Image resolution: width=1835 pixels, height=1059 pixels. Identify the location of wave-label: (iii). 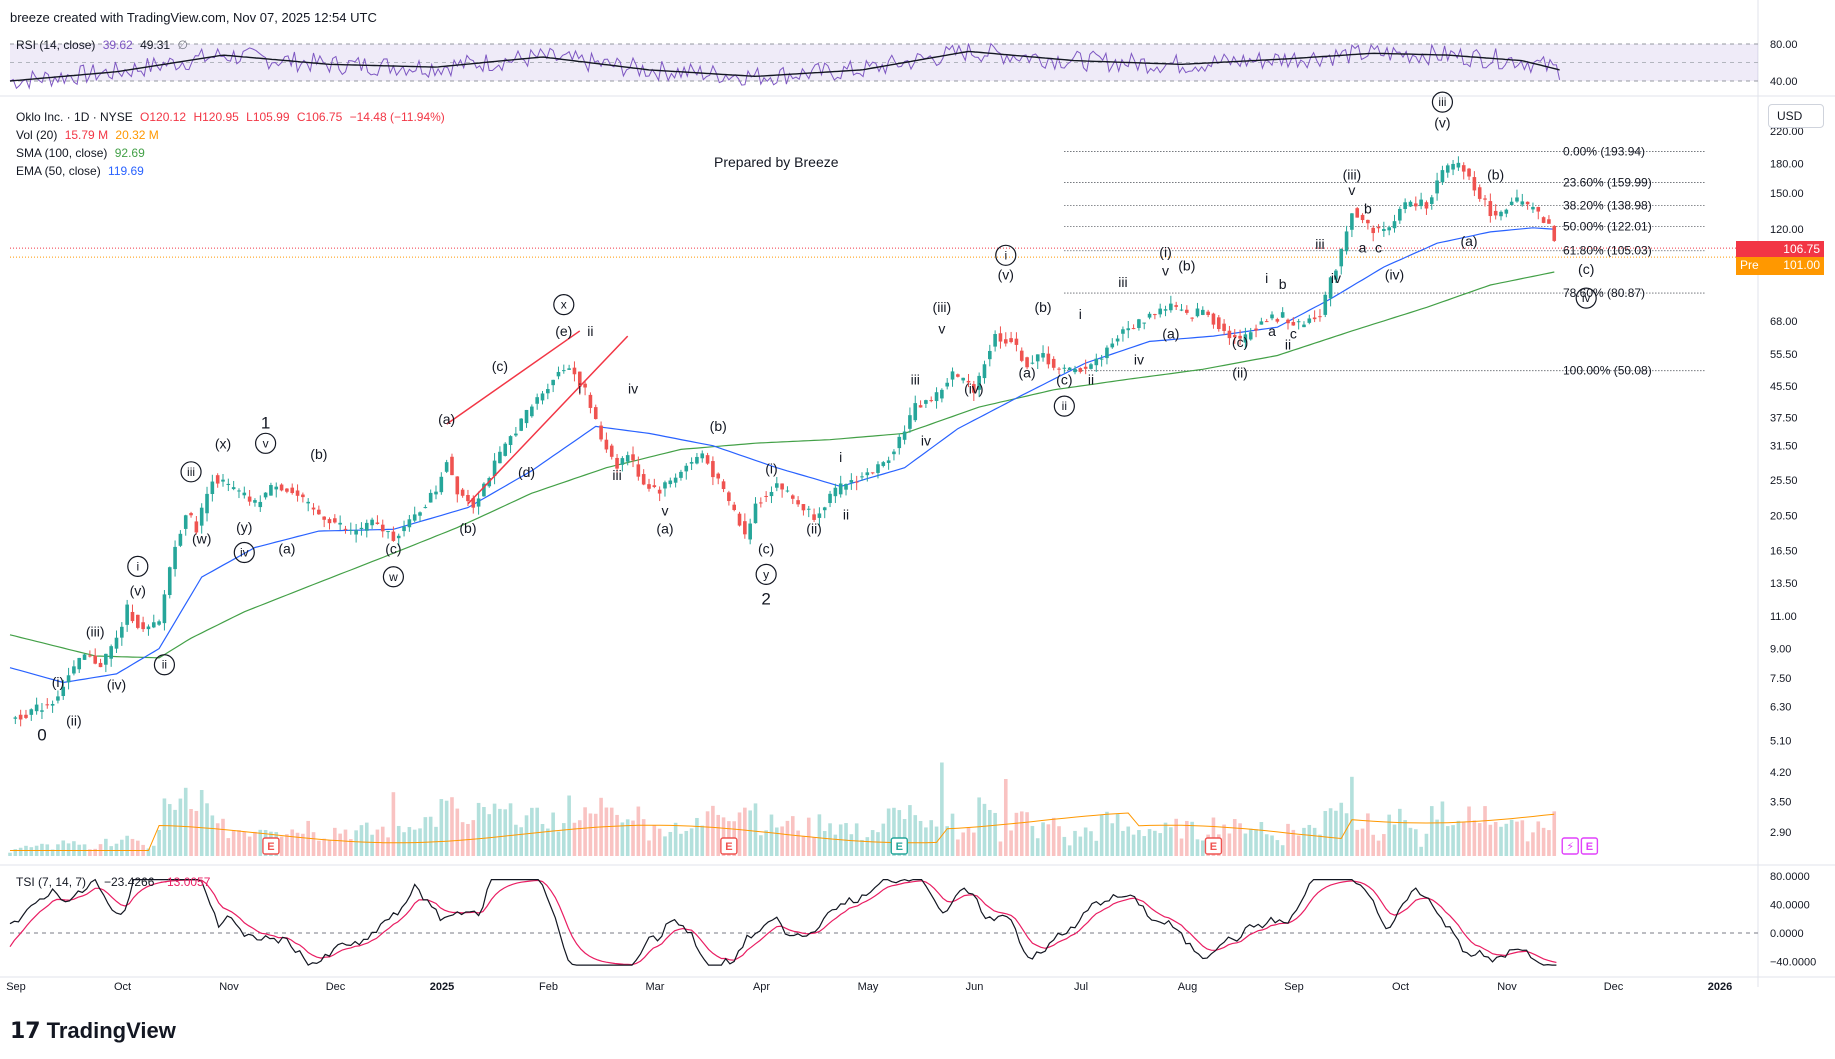
(942, 307).